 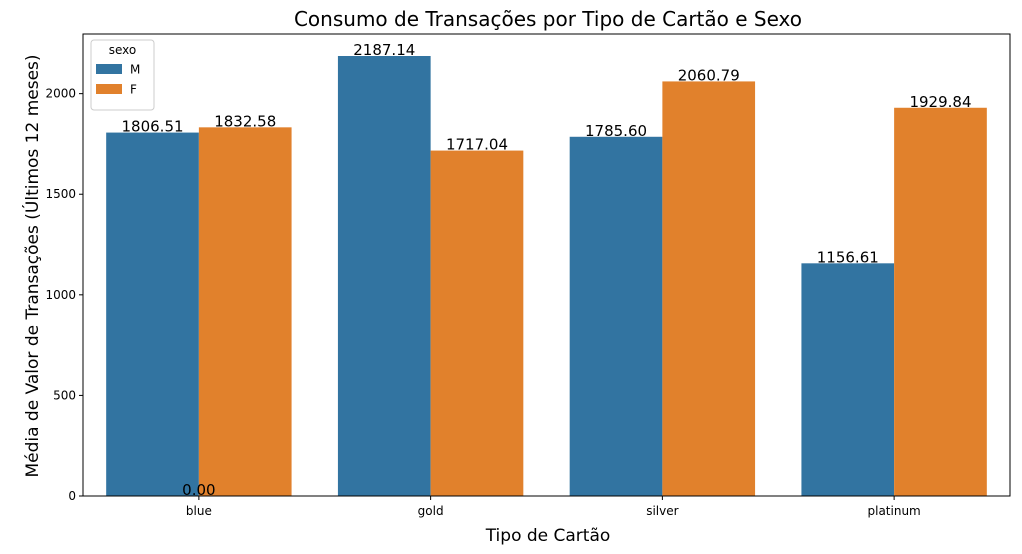 I want to click on bar-value-label: 1929.84, so click(x=940, y=102).